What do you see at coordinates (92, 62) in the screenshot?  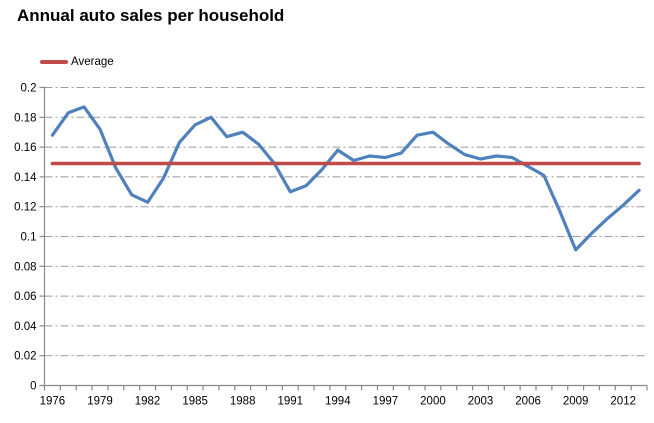 I see `legend-label: Average` at bounding box center [92, 62].